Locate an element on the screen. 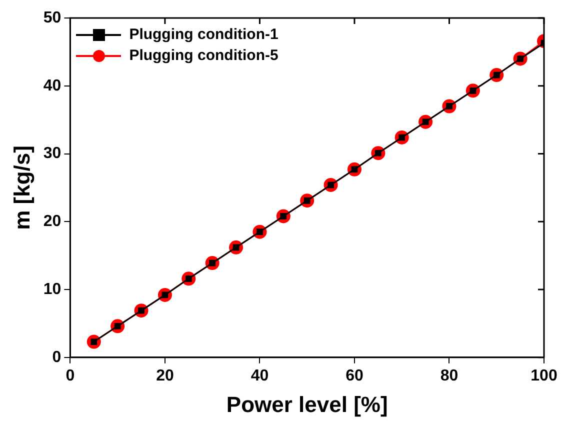 This screenshot has height=427, width=574. x-tick-label: 80 is located at coordinates (449, 375).